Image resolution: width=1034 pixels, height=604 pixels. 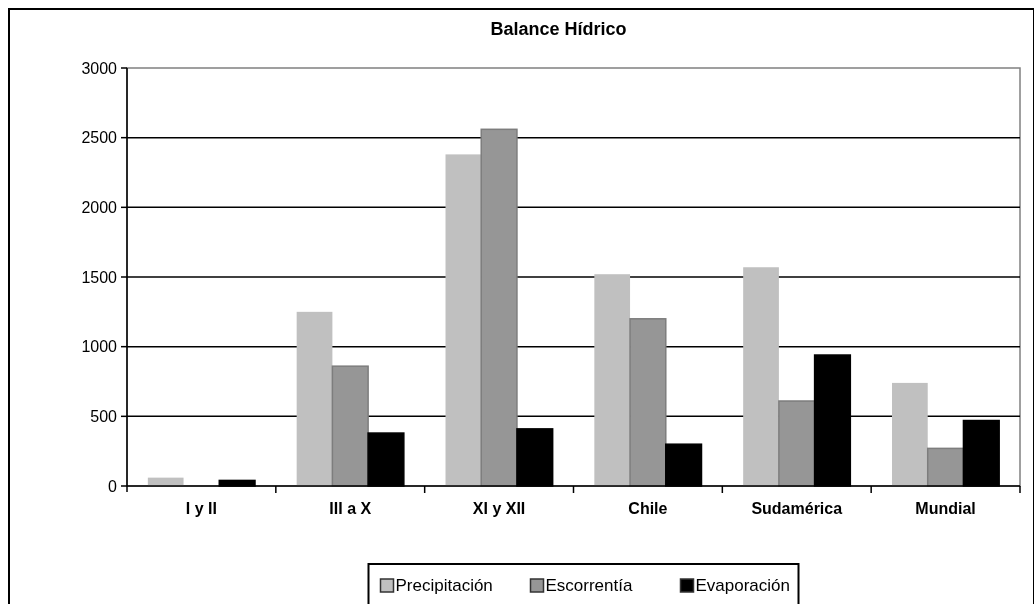 I want to click on y-tick-label: 1500, so click(x=99, y=277).